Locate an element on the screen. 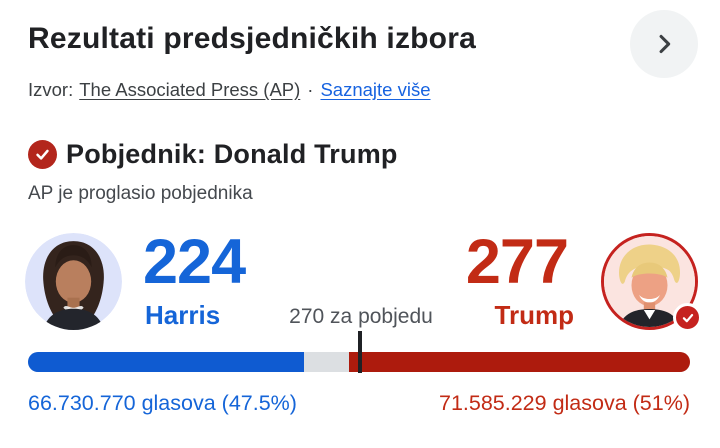  trump-electoral-votes: 277 is located at coordinates (517, 262).